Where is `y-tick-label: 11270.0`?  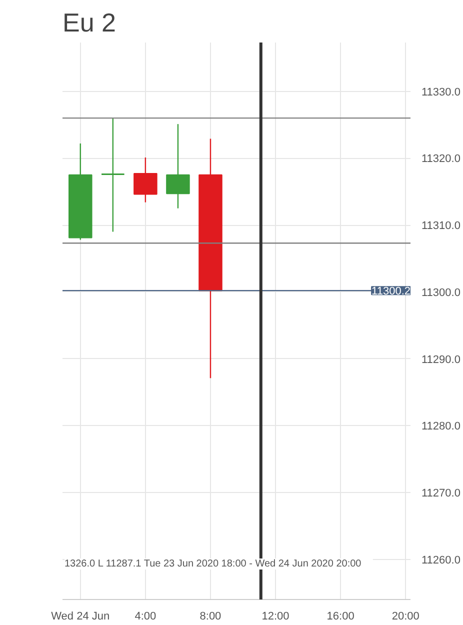 y-tick-label: 11270.0 is located at coordinates (441, 494).